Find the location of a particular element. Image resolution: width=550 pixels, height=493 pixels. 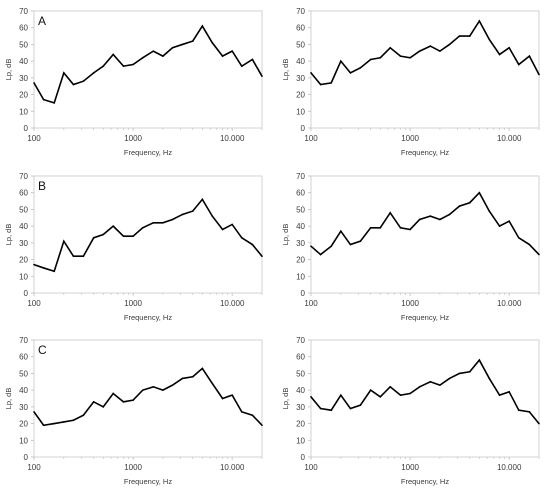

series-line is located at coordinates (425, 52).